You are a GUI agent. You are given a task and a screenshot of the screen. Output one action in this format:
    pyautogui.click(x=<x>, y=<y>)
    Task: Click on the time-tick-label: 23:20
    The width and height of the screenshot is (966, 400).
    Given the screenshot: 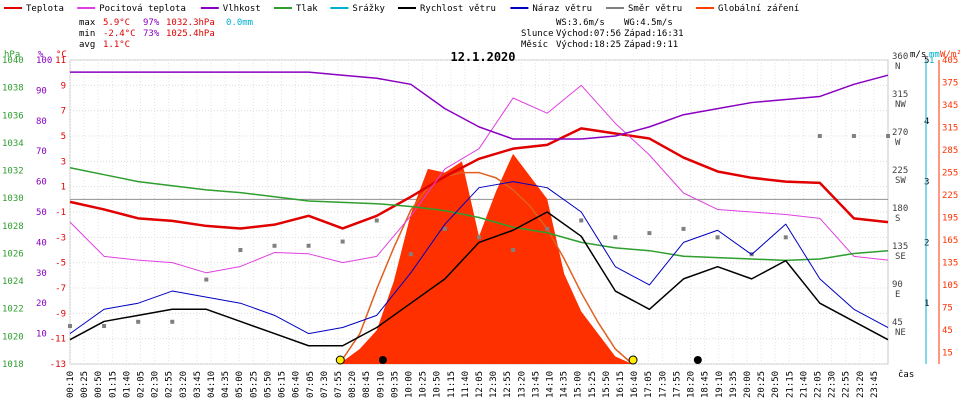 What is the action you would take?
    pyautogui.click(x=861, y=384)
    